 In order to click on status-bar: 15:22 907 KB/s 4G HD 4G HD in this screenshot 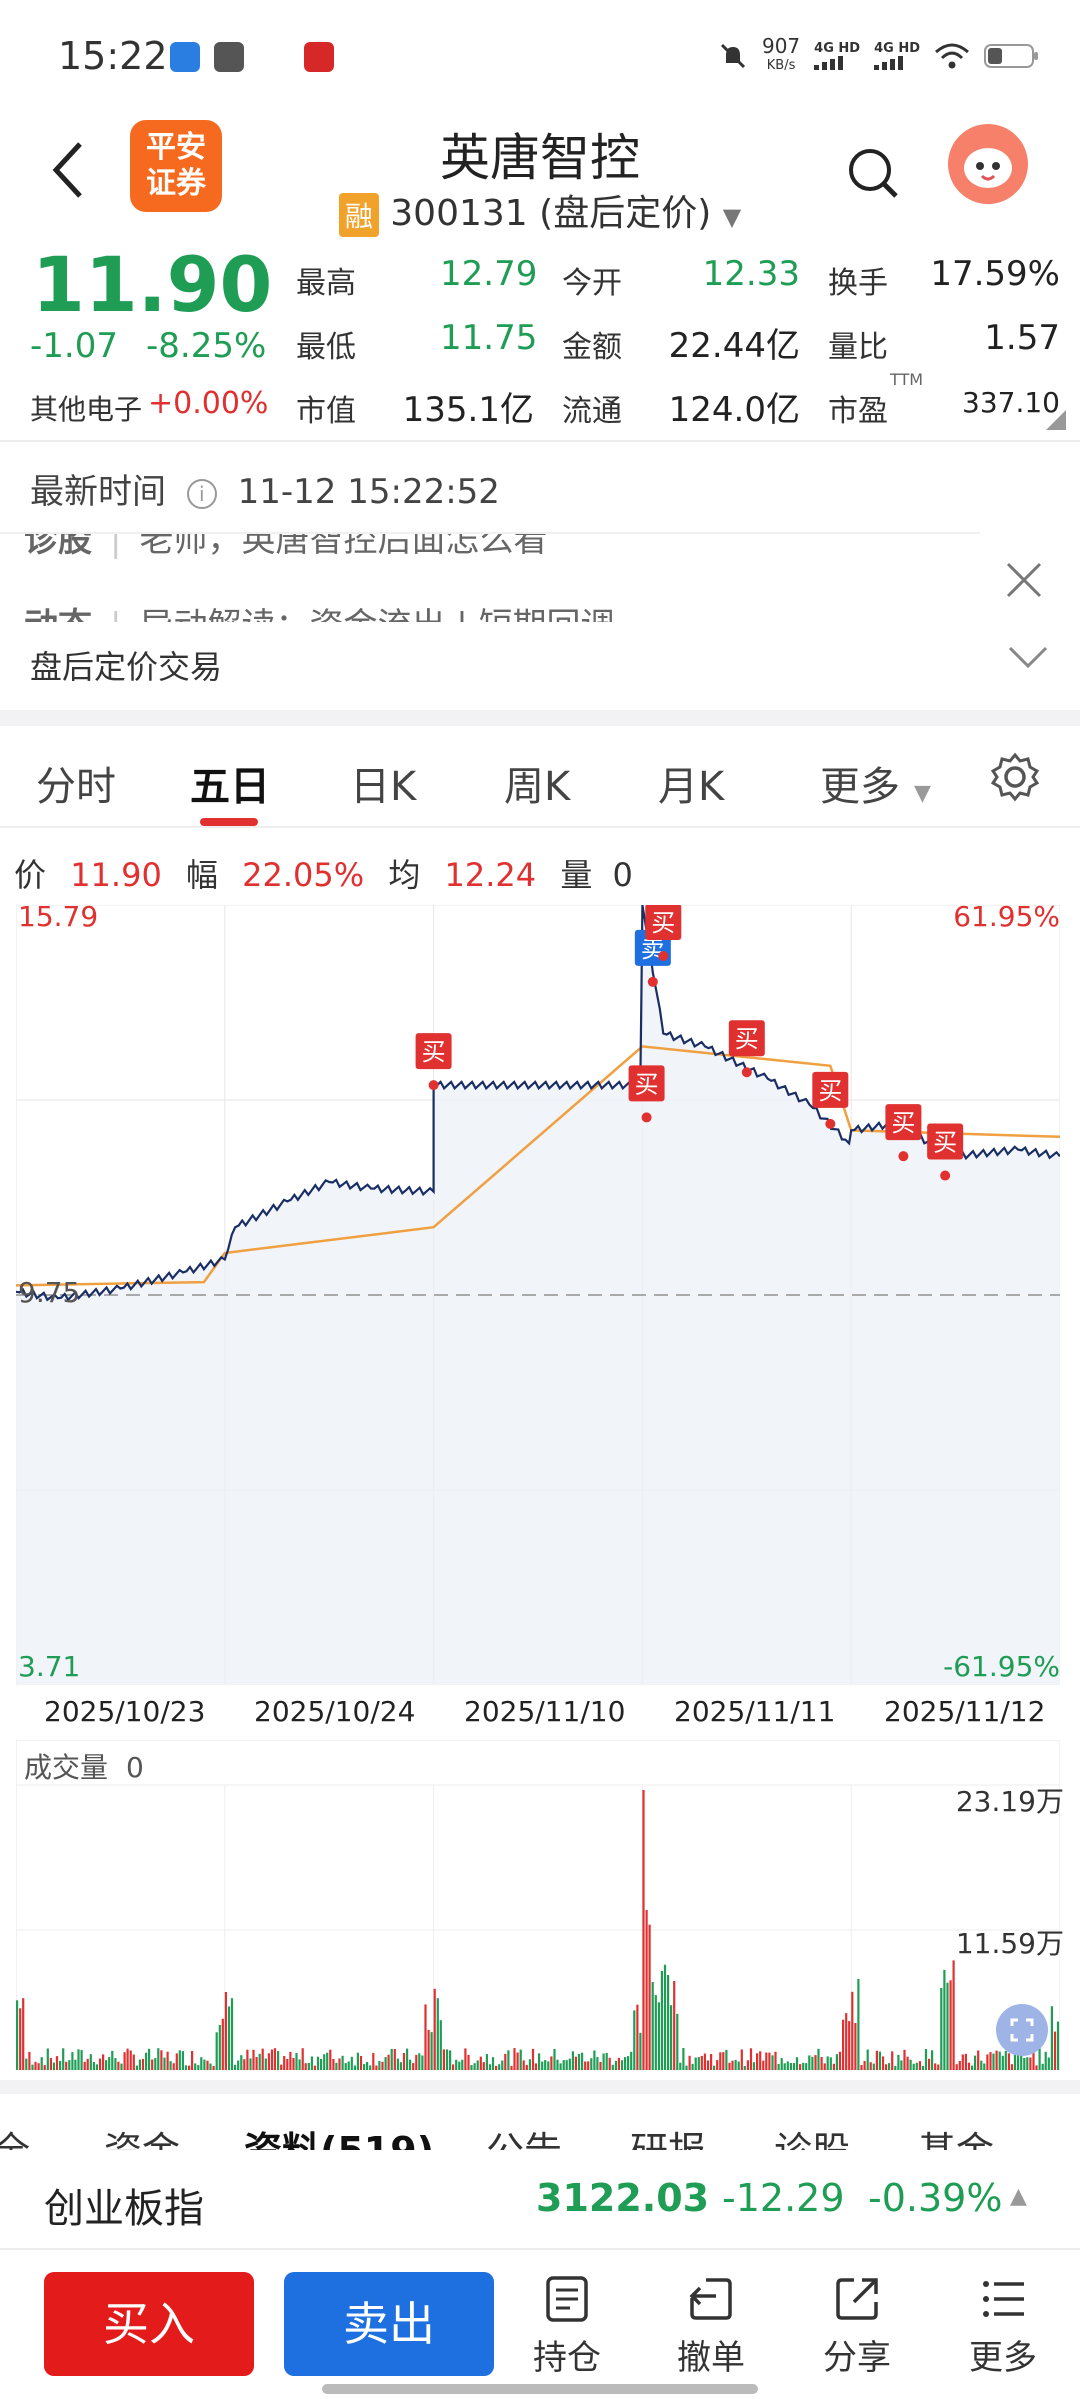, I will do `click(540, 60)`.